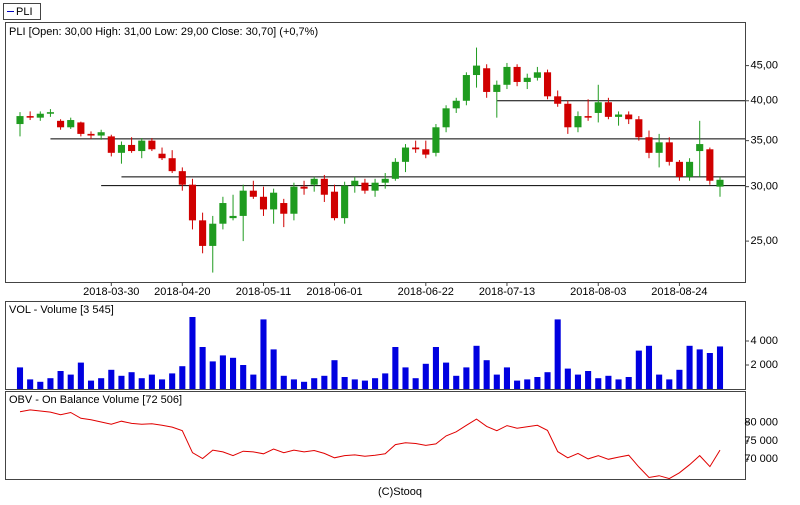 This screenshot has height=505, width=800. Describe the element at coordinates (400, 492) in the screenshot. I see `footer: (C)Stooq` at that location.